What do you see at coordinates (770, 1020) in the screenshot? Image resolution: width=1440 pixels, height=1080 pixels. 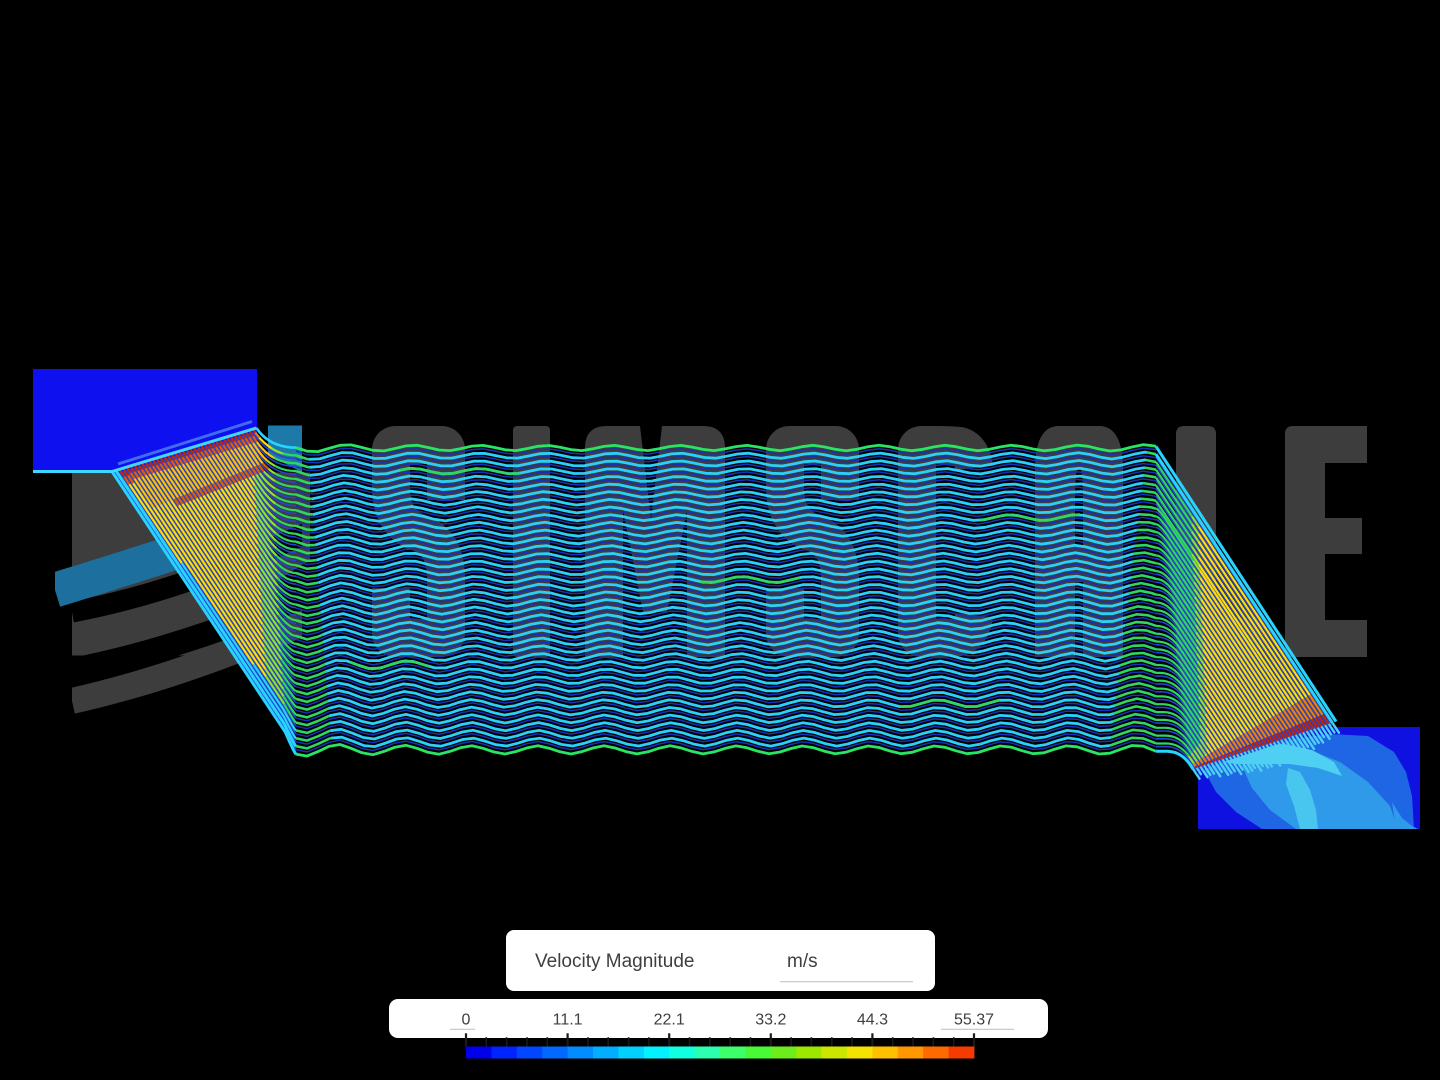 I see `svg-text: 33.2` at bounding box center [770, 1020].